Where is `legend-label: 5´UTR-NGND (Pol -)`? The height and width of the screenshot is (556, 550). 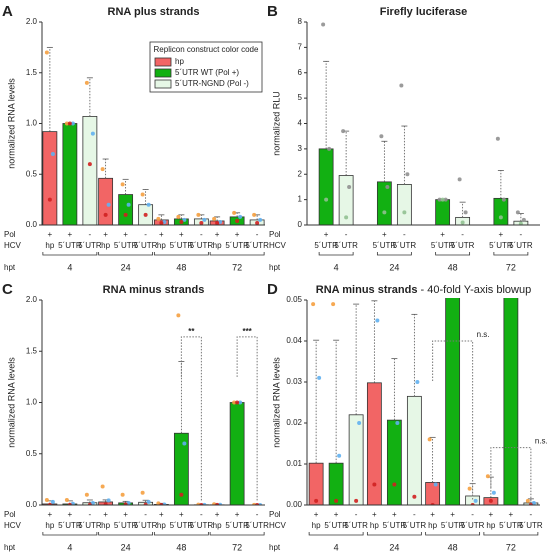 legend-label: 5´UTR-NGND (Pol -) is located at coordinates (212, 83).